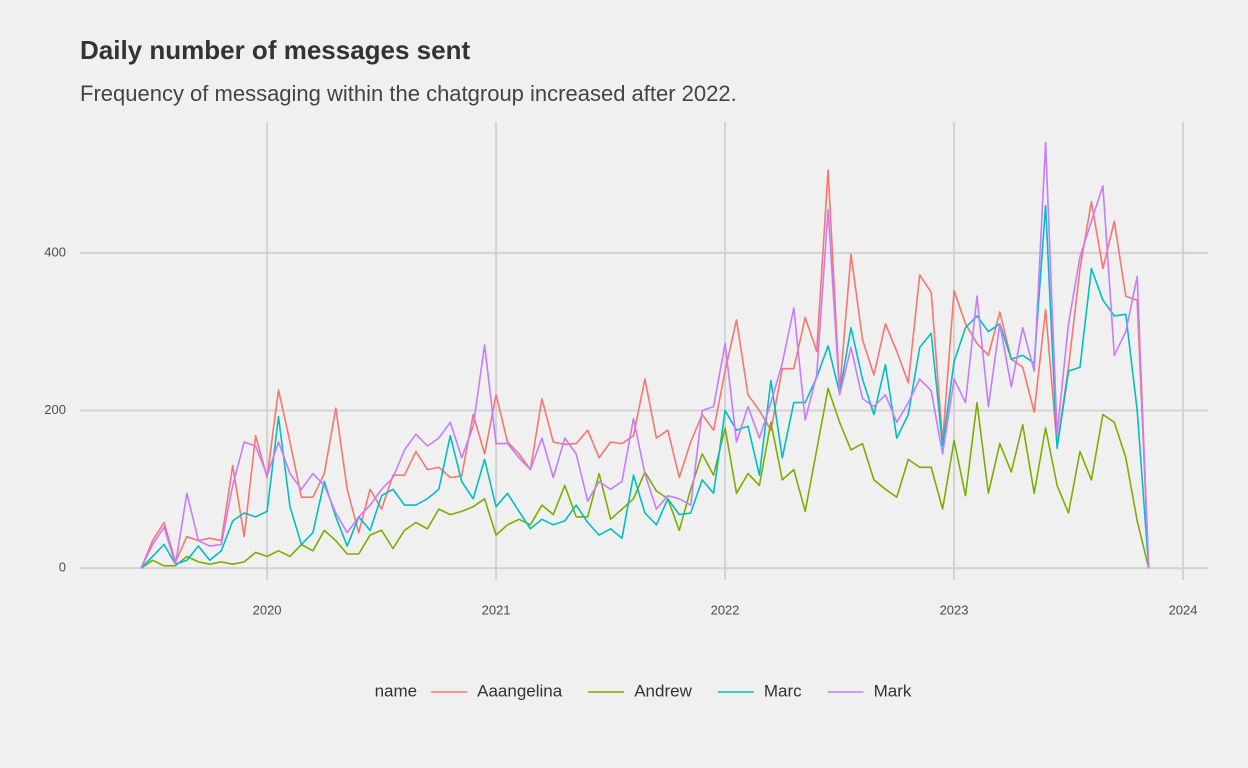  I want to click on legend: name Aaangelina Andrew Marc Mark, so click(643, 690).